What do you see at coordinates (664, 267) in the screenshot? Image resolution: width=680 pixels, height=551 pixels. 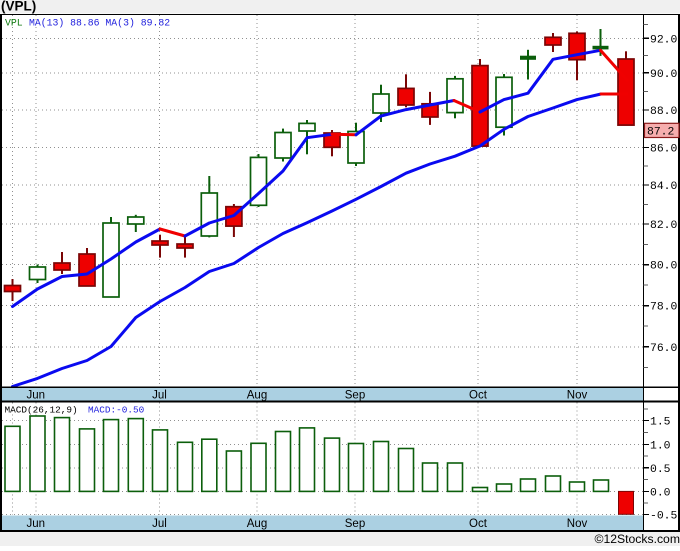 I see `svg-text: 80.0` at bounding box center [664, 267].